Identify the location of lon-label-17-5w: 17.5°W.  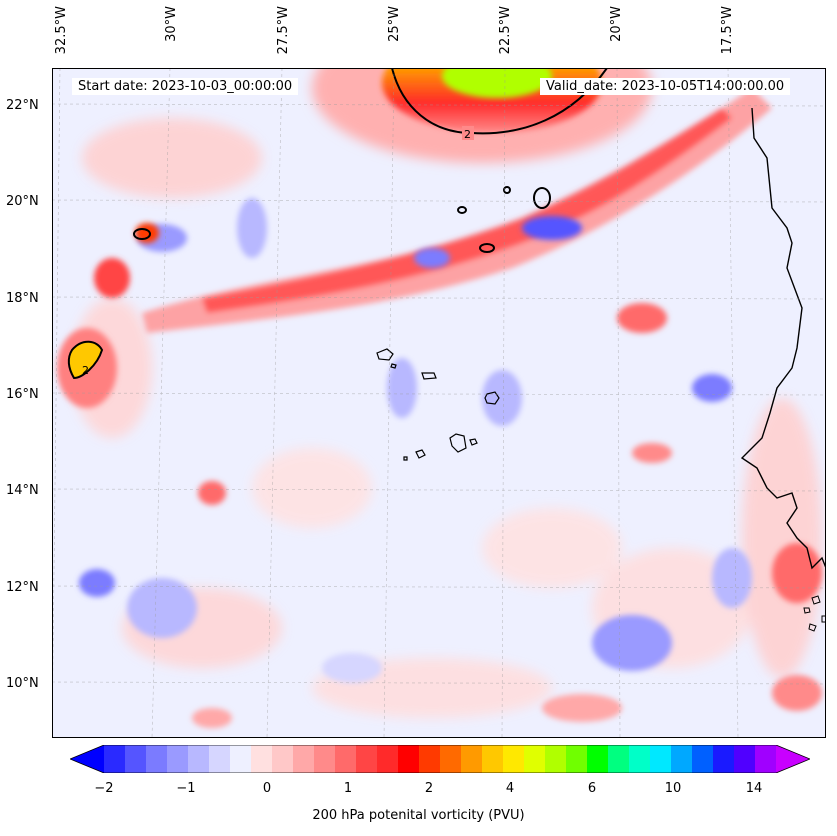
(727, 30).